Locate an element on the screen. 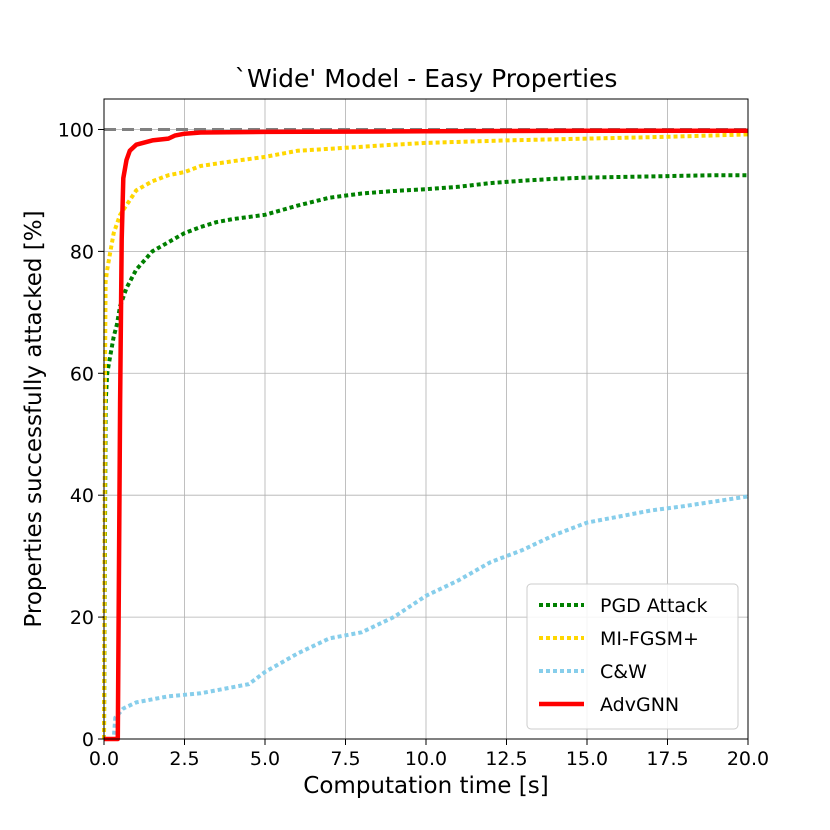  y-tick-label: 20 is located at coordinates (82, 618).